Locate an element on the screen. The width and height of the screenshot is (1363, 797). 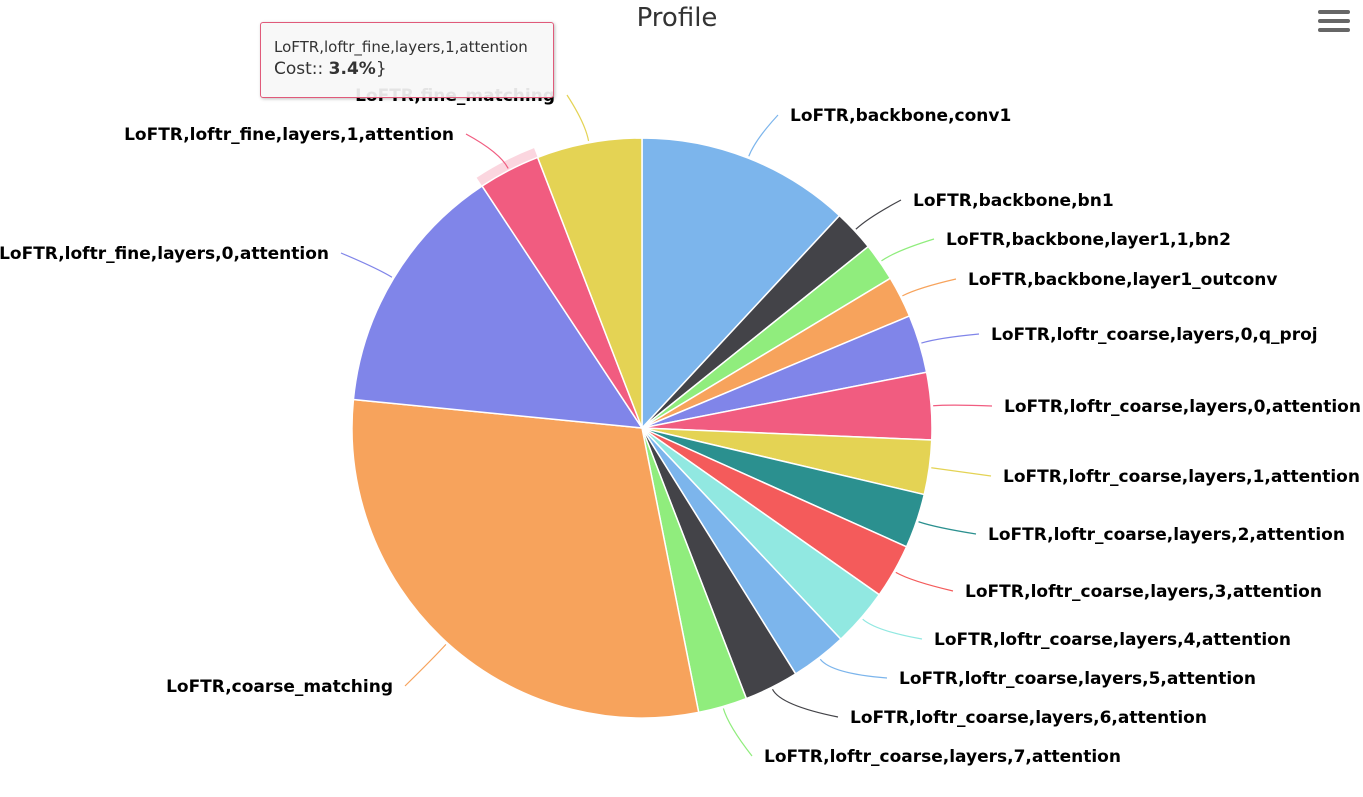
slice-label: LoFTR,backbone,layer1_outconv is located at coordinates (1123, 280).